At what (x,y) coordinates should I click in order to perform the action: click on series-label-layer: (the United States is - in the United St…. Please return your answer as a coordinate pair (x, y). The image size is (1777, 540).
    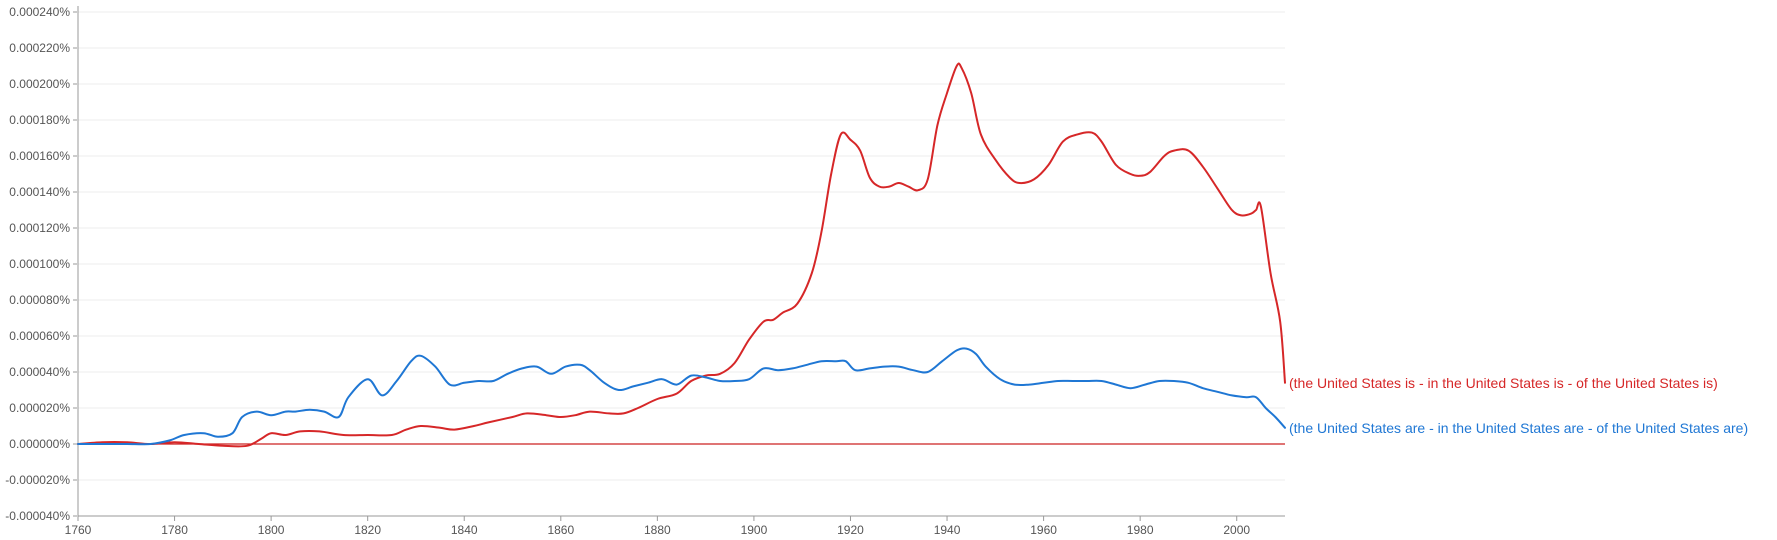
    Looking at the image, I should click on (1518, 405).